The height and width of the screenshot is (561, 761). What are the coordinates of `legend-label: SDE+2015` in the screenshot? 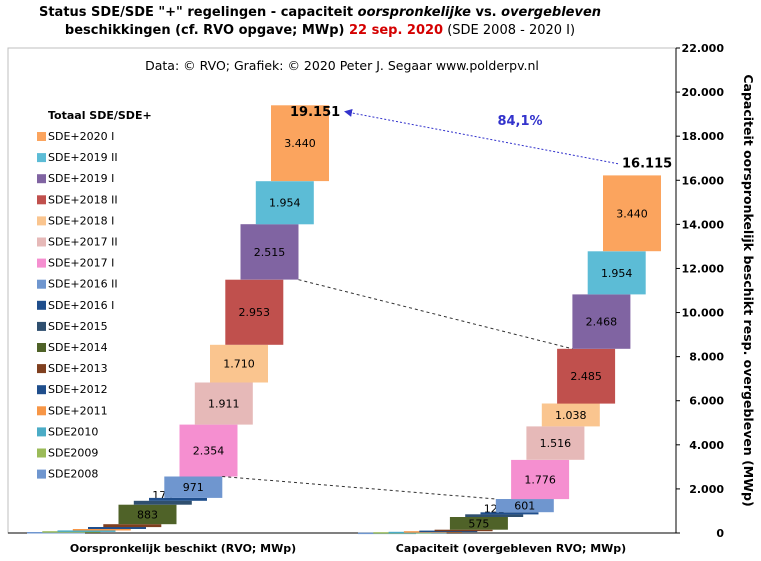 It's located at (78, 326).